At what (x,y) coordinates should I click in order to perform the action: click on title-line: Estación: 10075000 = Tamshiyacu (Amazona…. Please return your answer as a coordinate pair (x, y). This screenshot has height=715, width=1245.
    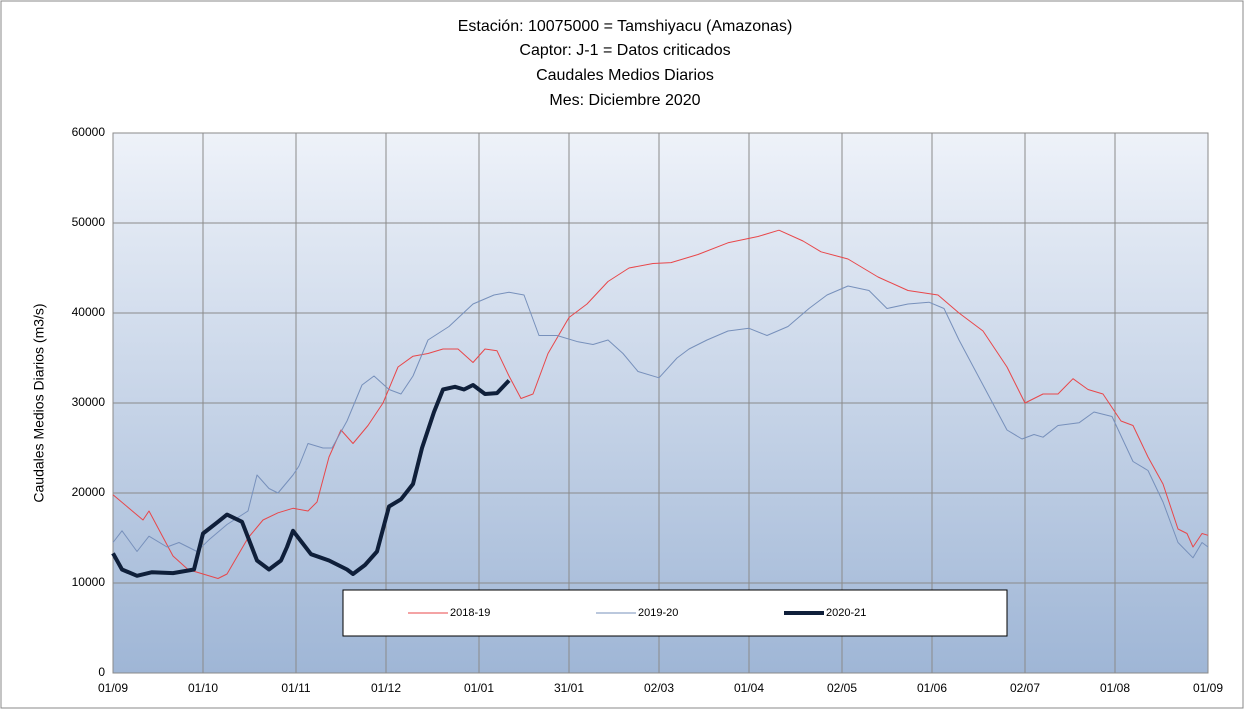
    Looking at the image, I should click on (625, 26).